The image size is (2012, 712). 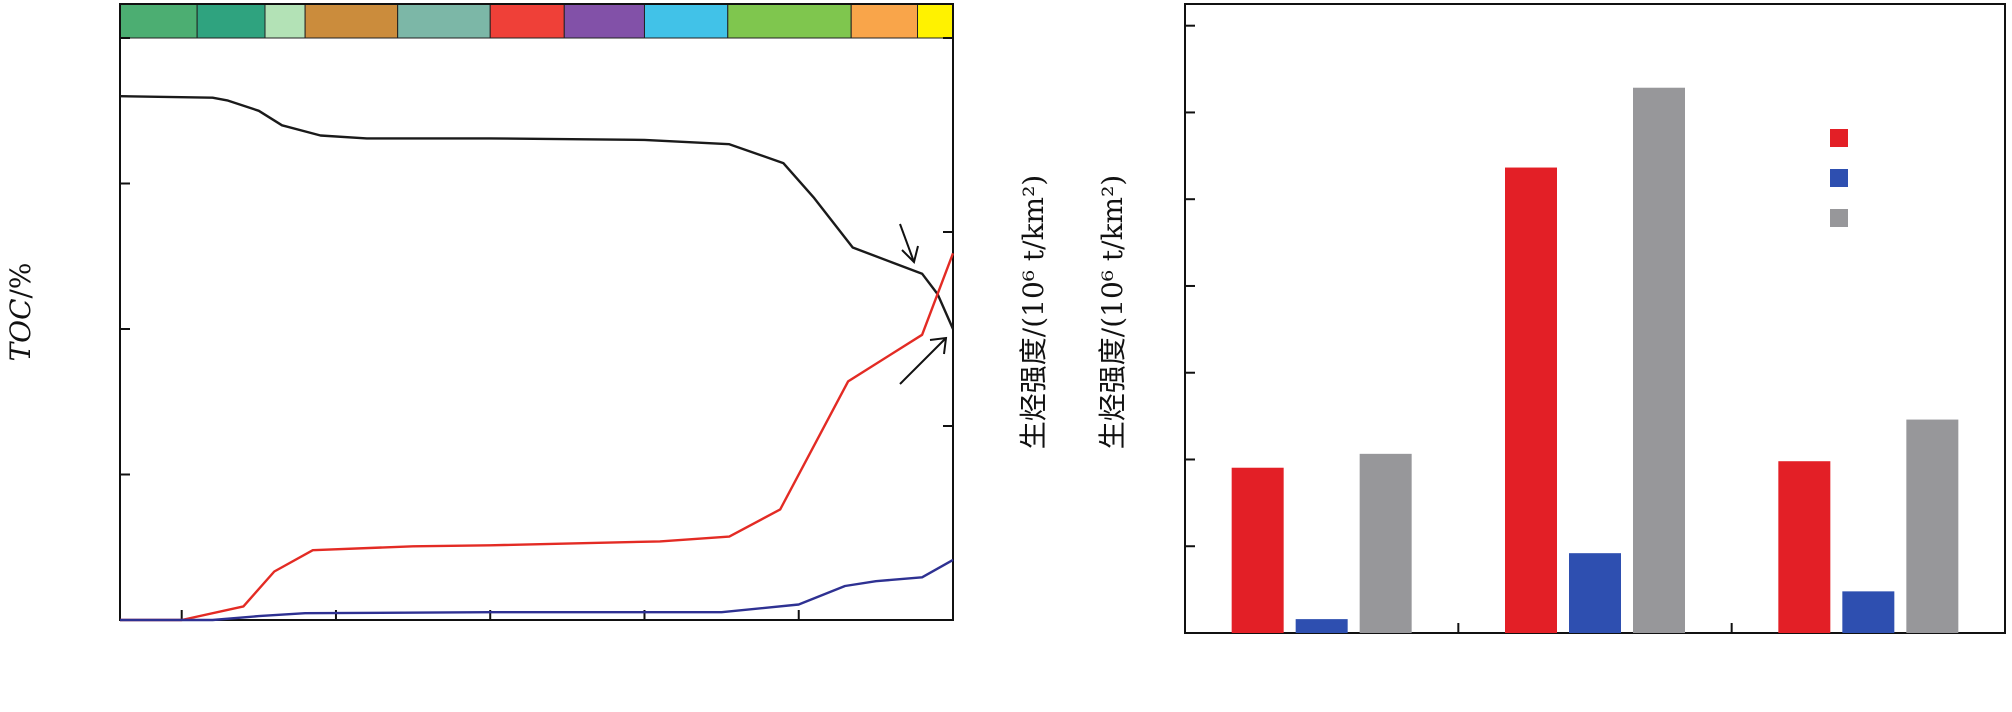 I want to click on right-axis-title: 生烃强度/(10⁶ t/km²), so click(x=1033, y=312).